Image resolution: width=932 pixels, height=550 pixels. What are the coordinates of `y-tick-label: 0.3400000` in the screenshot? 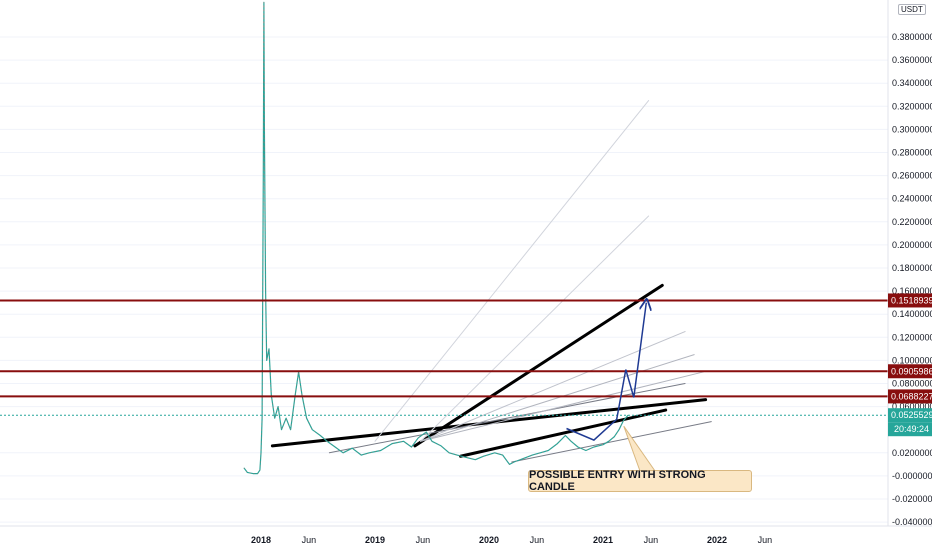 It's located at (912, 83).